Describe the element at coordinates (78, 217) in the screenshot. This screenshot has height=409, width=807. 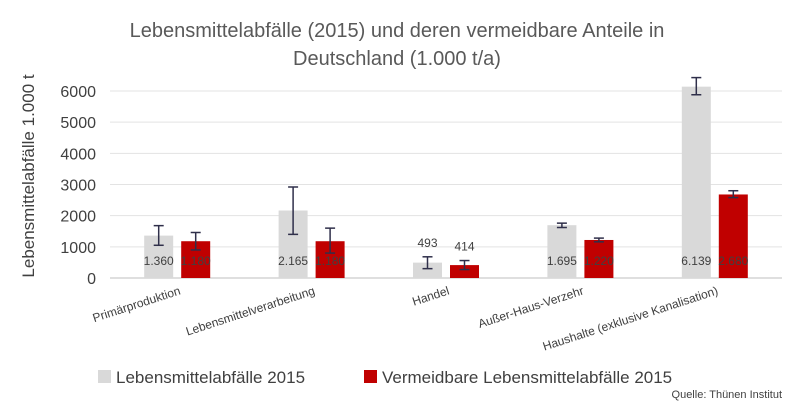
I see `y-tick-label-2000: 2000` at that location.